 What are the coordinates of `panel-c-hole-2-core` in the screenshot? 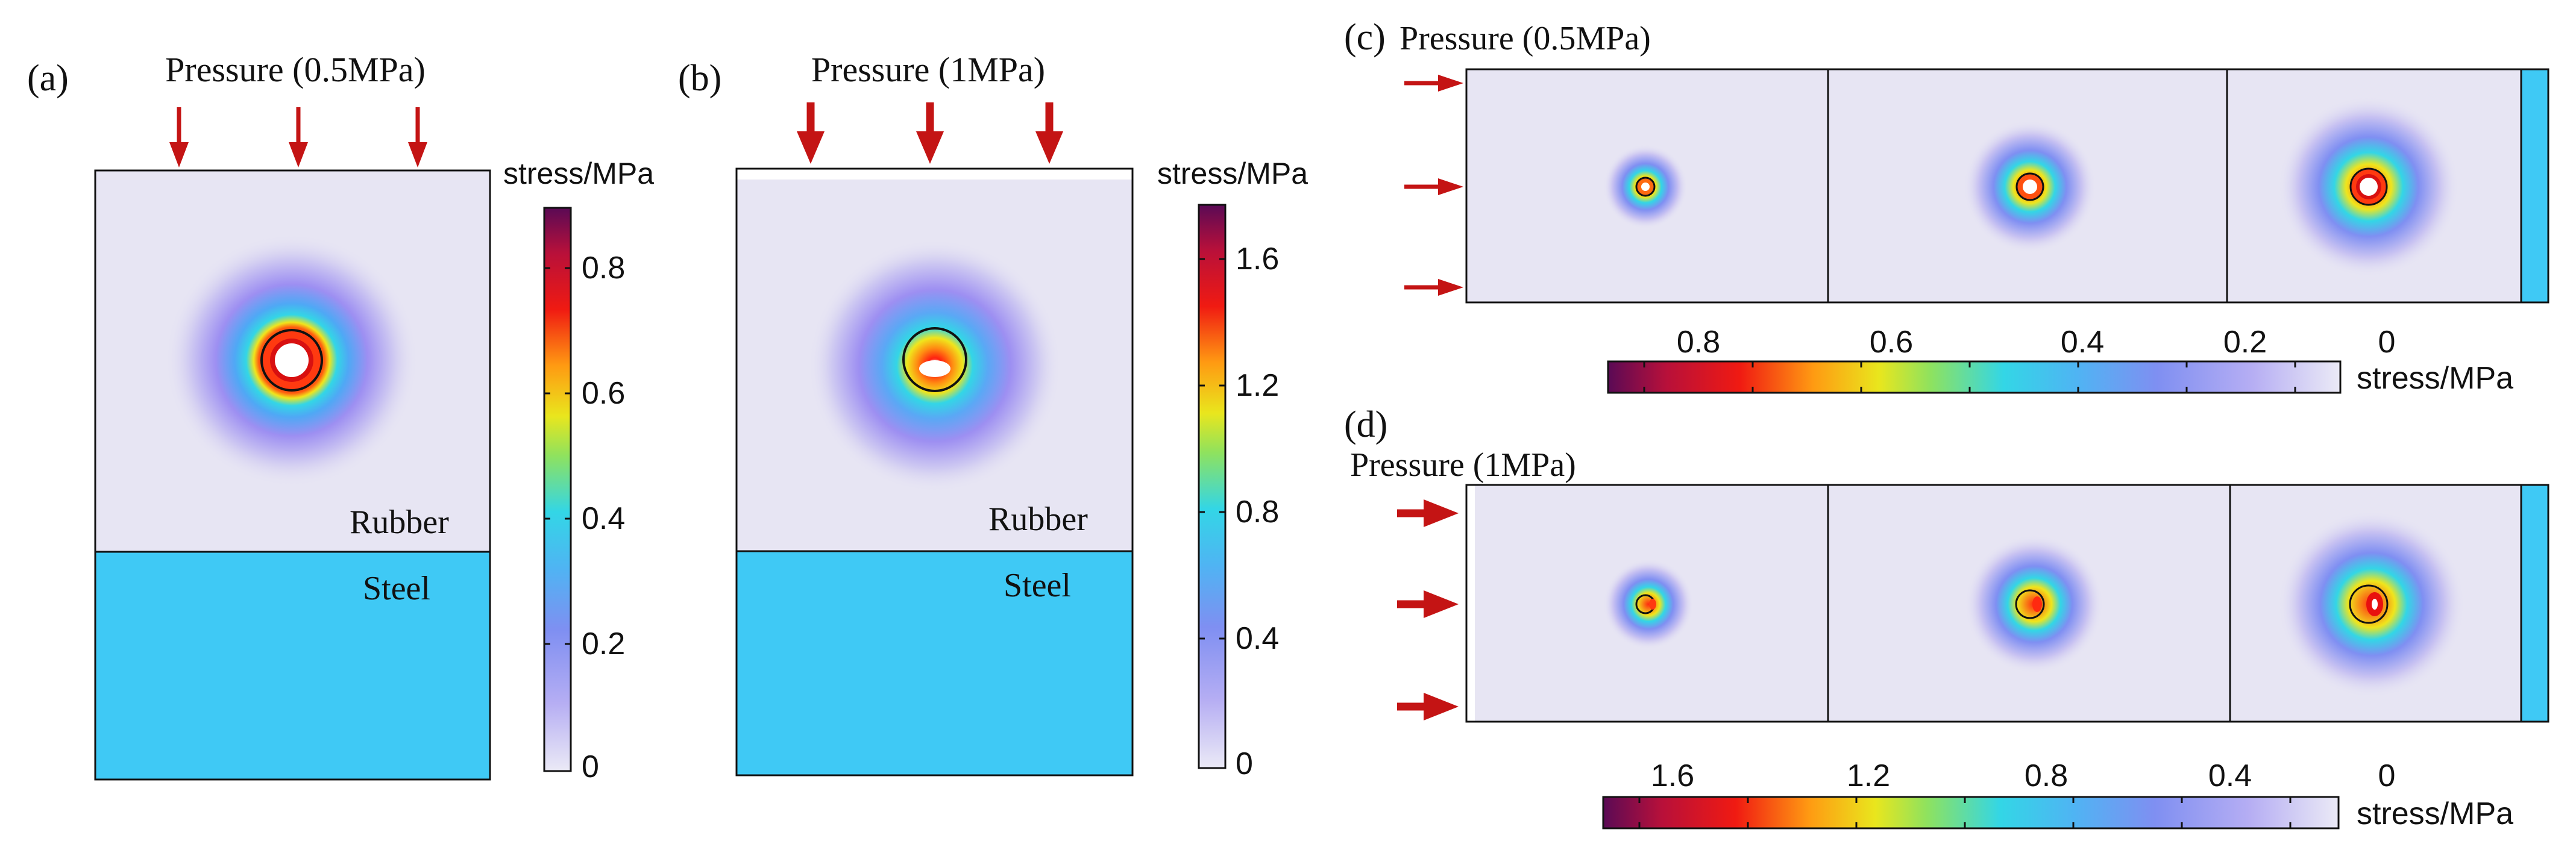 It's located at (2030, 187).